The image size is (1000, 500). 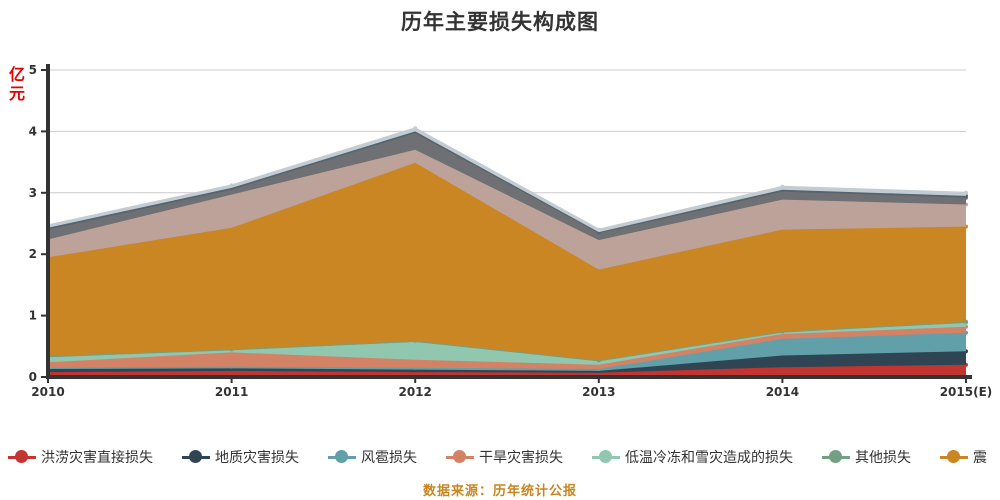 I want to click on legend-item-label: 风雹损失, so click(x=389, y=458).